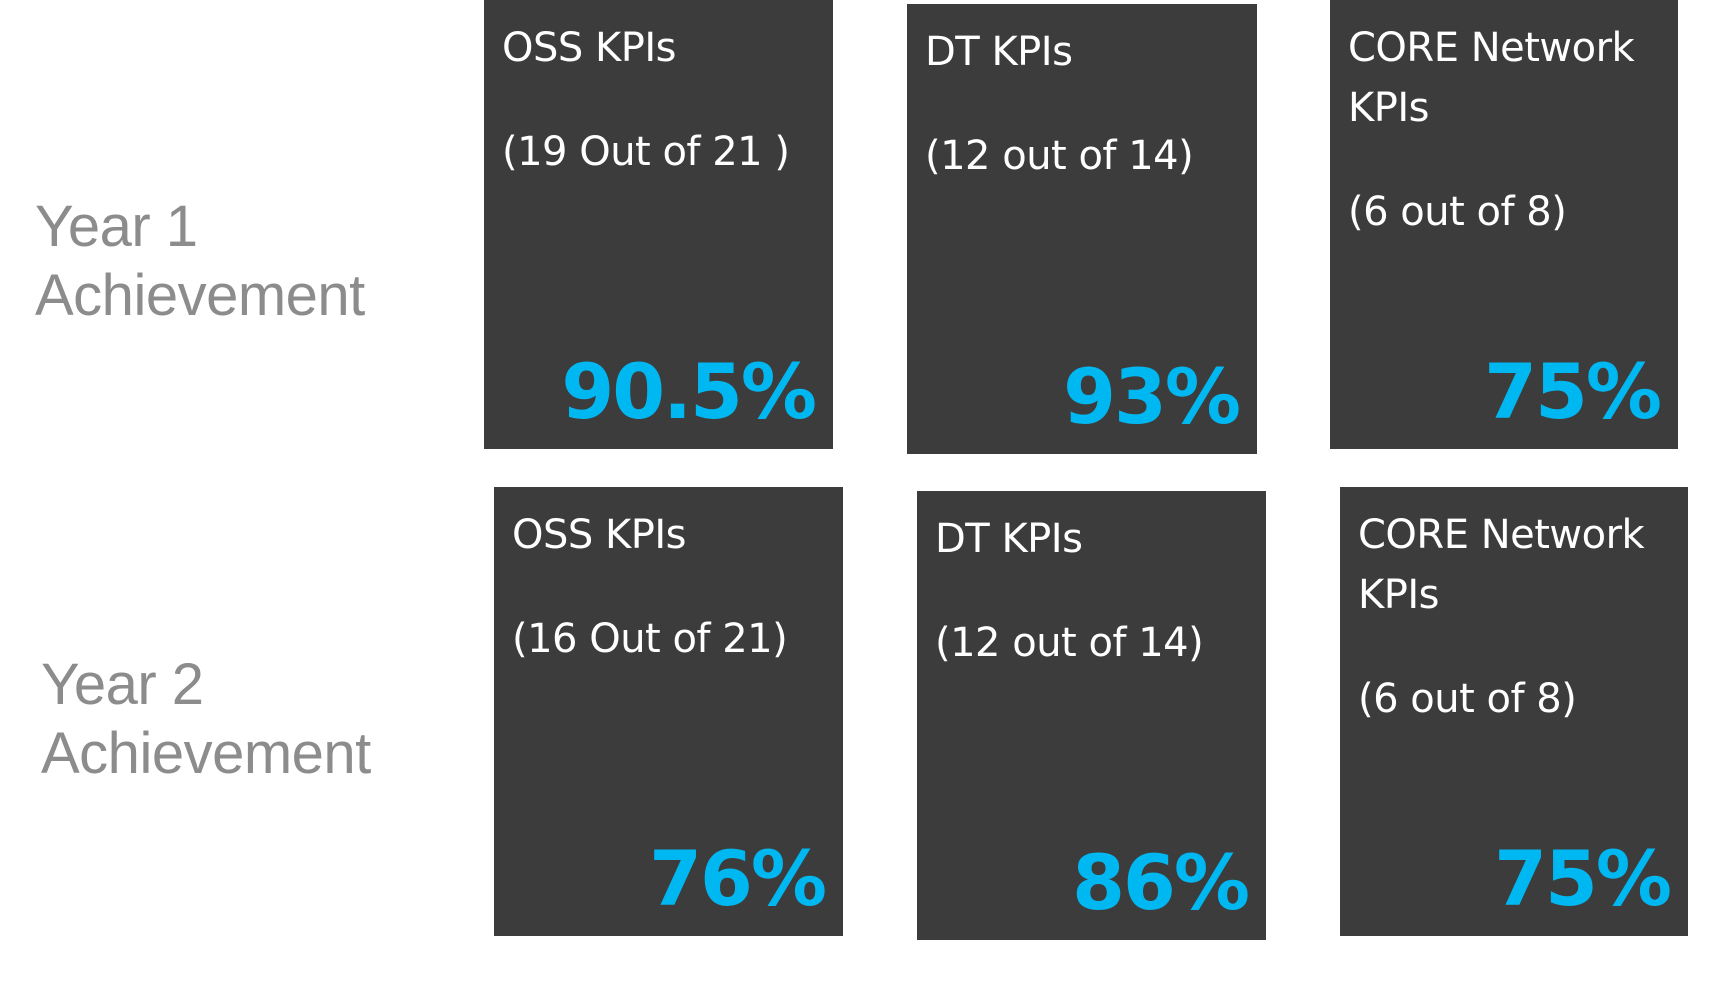 The height and width of the screenshot is (983, 1714). Describe the element at coordinates (658, 224) in the screenshot. I see `year-1-oss-kpi-card: OSS KPIs (19 Out of 21 ) 90.5%` at that location.